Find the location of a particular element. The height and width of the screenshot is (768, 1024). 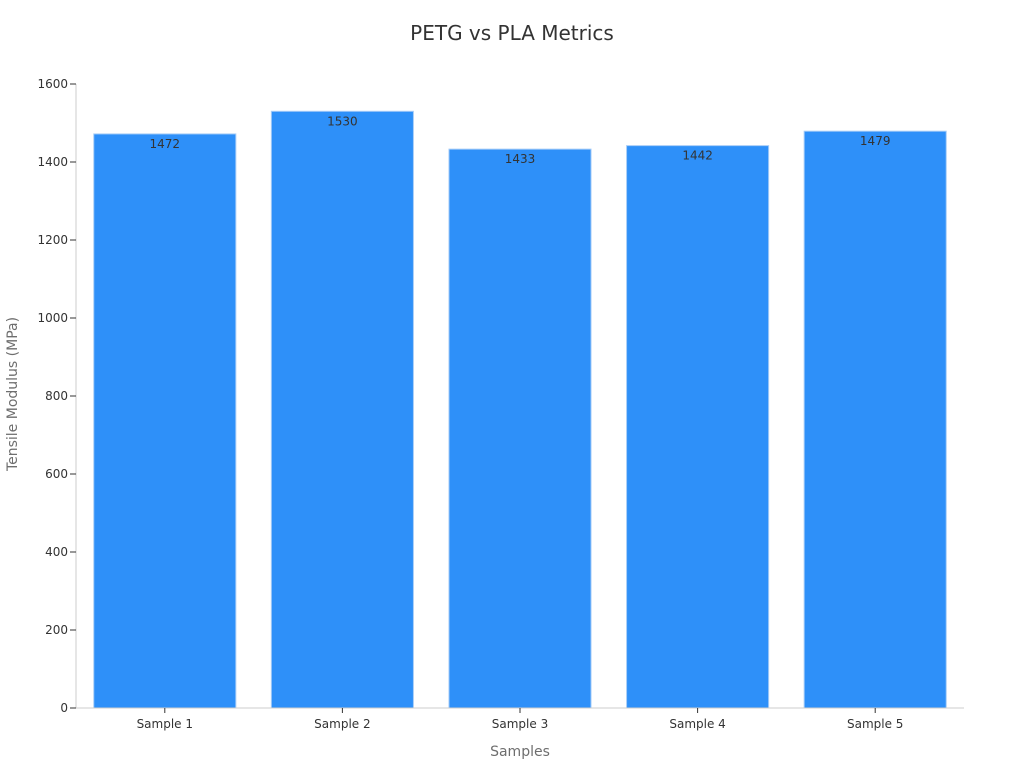

y-tick-label: 400 is located at coordinates (56, 552).